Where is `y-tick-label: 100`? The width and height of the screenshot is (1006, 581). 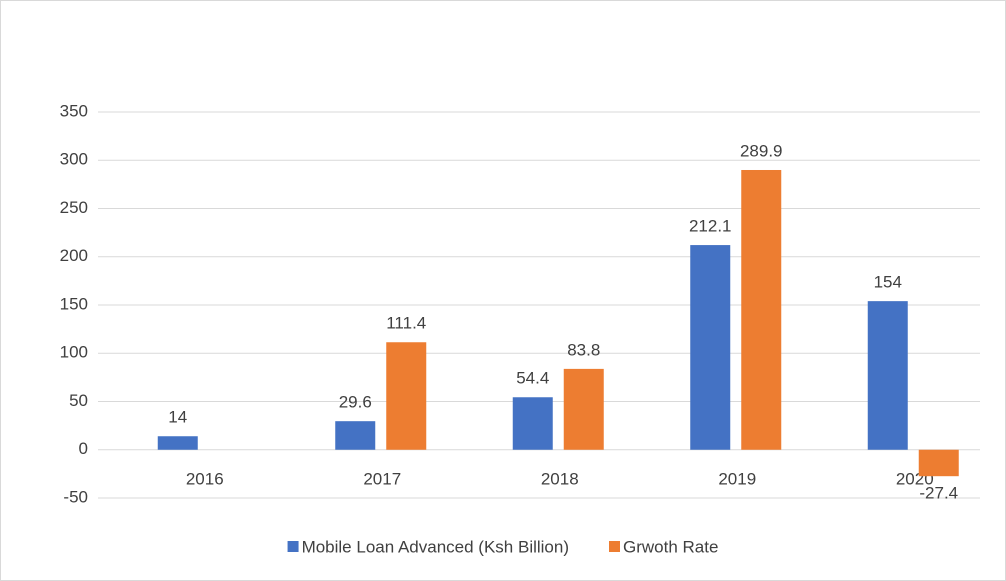
y-tick-label: 100 is located at coordinates (74, 352).